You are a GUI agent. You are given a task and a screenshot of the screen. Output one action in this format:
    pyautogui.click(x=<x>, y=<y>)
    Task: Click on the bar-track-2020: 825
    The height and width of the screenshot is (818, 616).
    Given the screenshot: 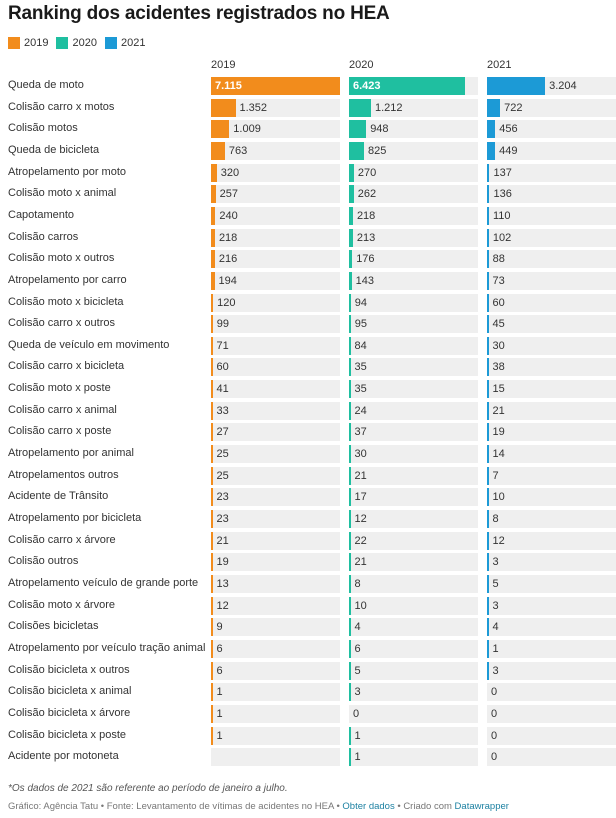 What is the action you would take?
    pyautogui.click(x=413, y=150)
    